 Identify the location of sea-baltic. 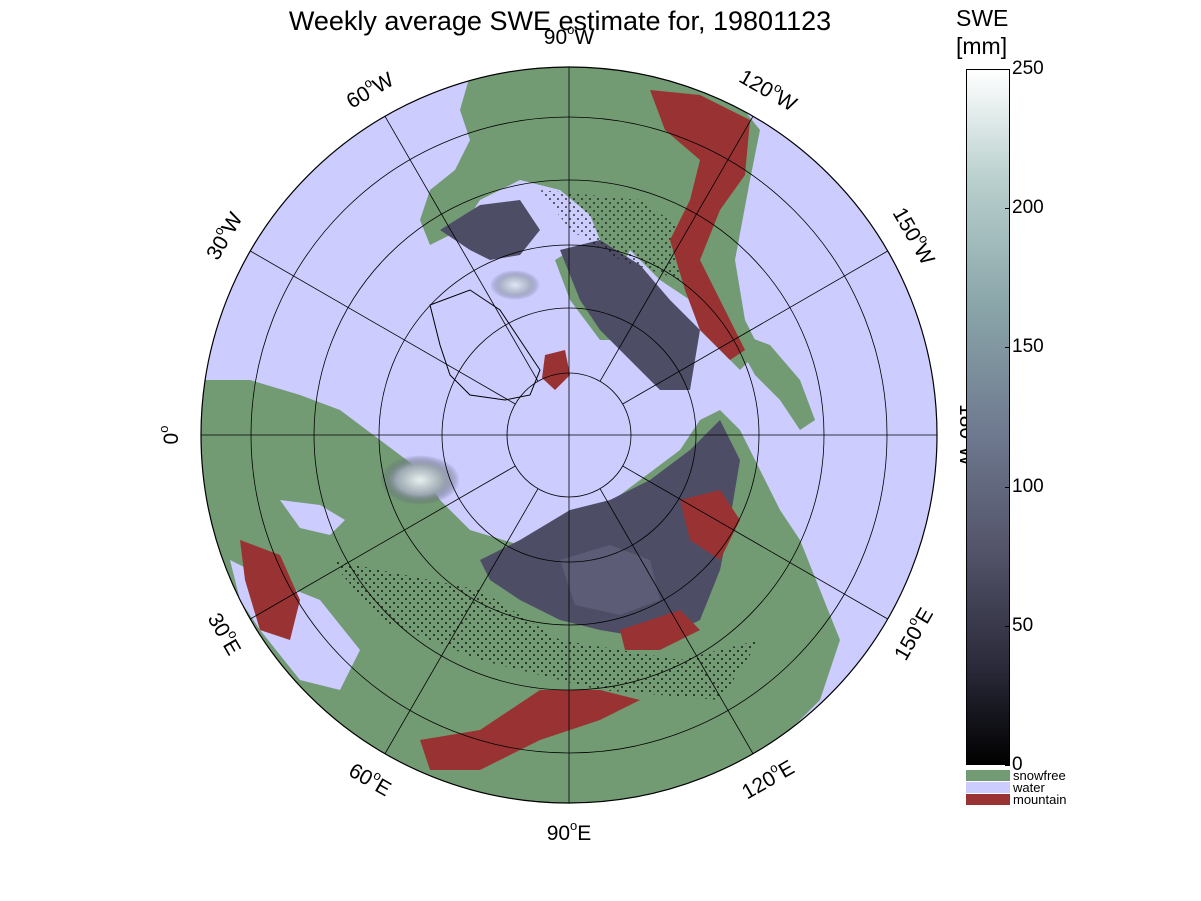
(312, 517).